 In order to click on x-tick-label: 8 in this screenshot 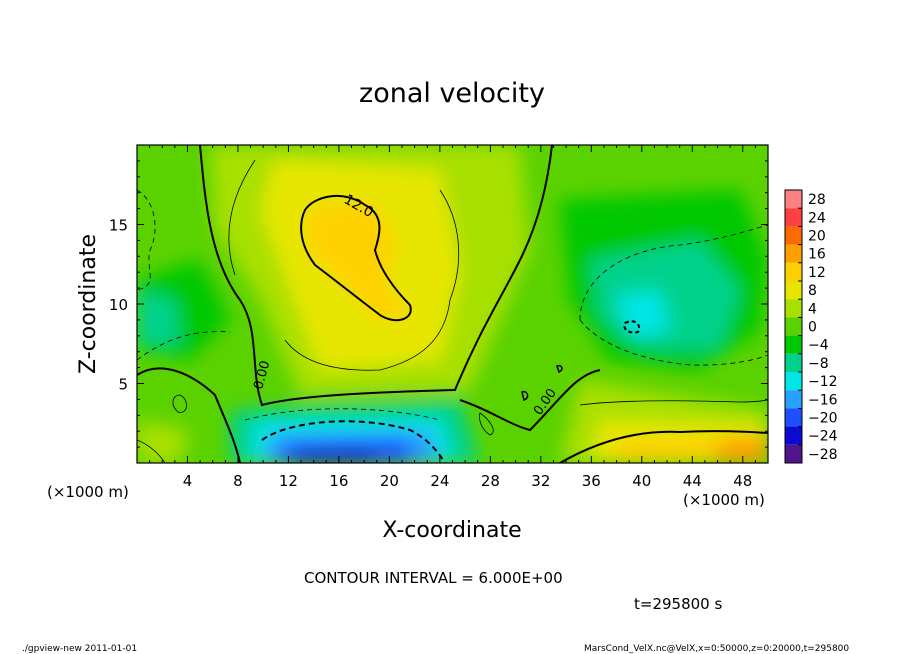, I will do `click(238, 481)`.